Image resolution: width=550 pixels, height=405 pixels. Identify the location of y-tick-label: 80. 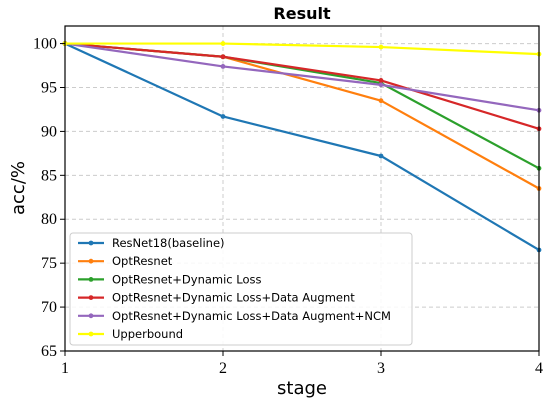
(49, 219).